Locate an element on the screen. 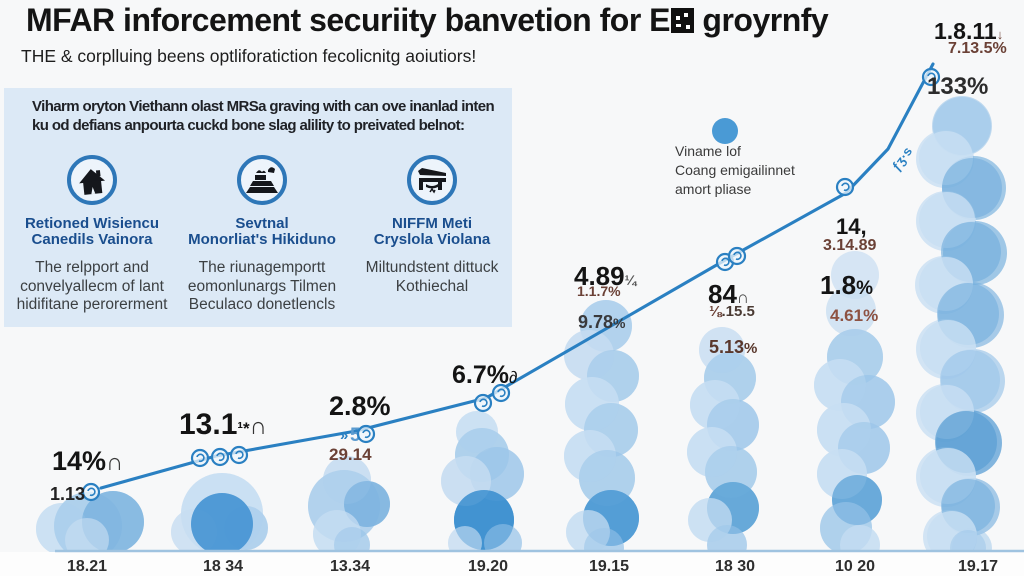  svg-text: ƒʒ·s is located at coordinates (901, 159).